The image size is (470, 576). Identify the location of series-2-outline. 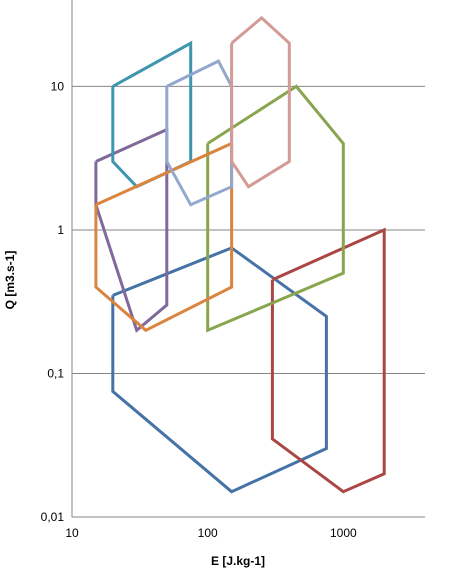
(328, 360).